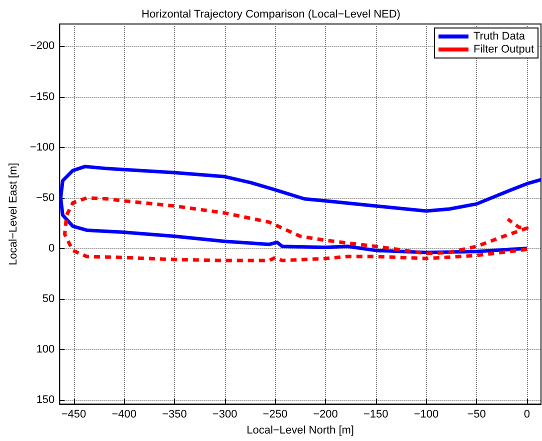 This screenshot has height=441, width=542. I want to click on x-tick-label: −400, so click(124, 414).